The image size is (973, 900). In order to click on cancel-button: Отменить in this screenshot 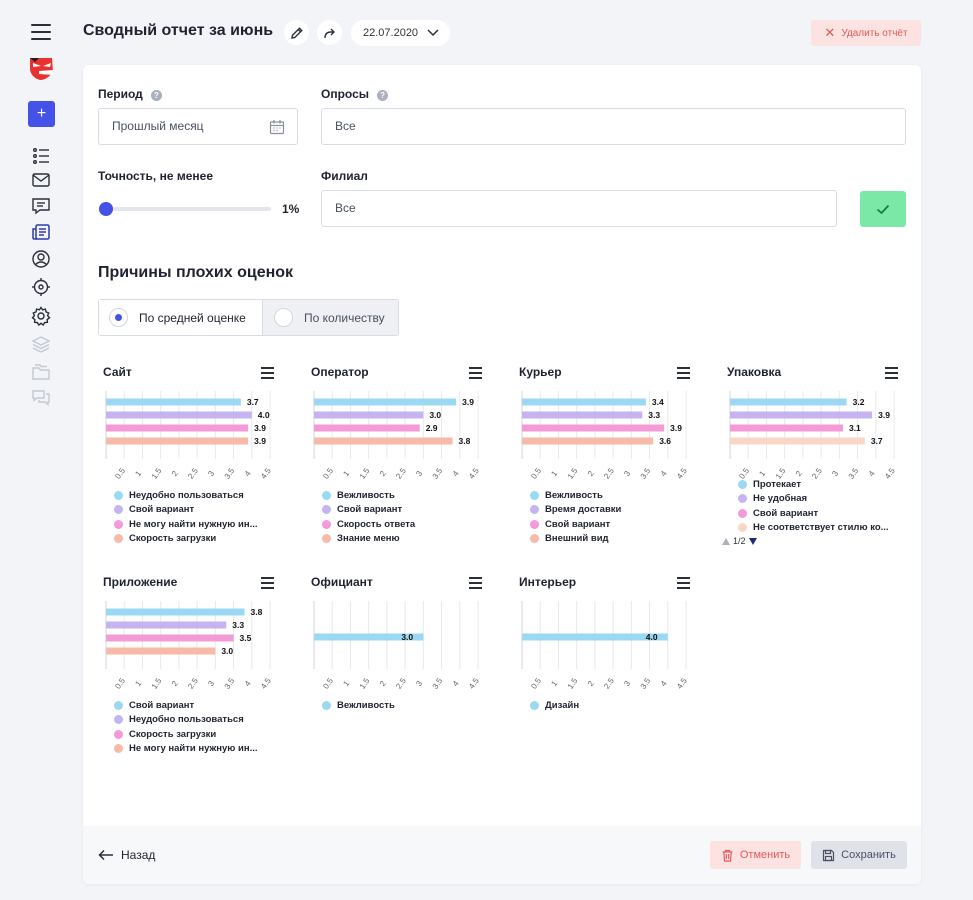, I will do `click(755, 855)`.